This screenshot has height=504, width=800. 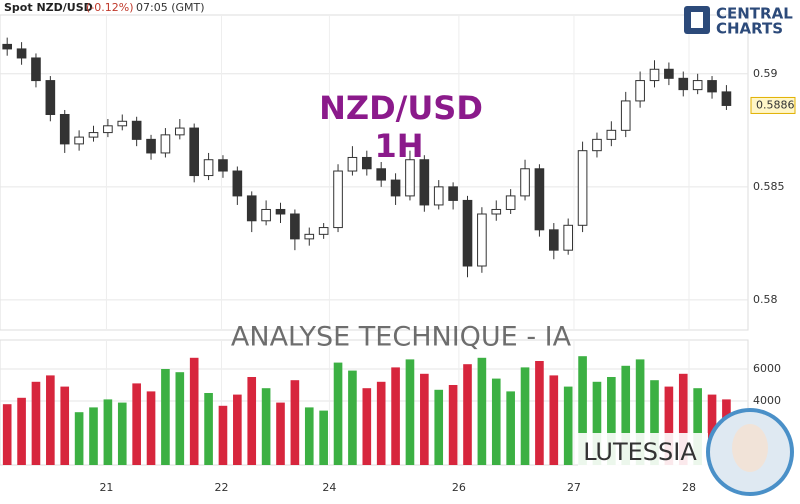 What do you see at coordinates (222, 487) in the screenshot?
I see `x-tick-label: 22` at bounding box center [222, 487].